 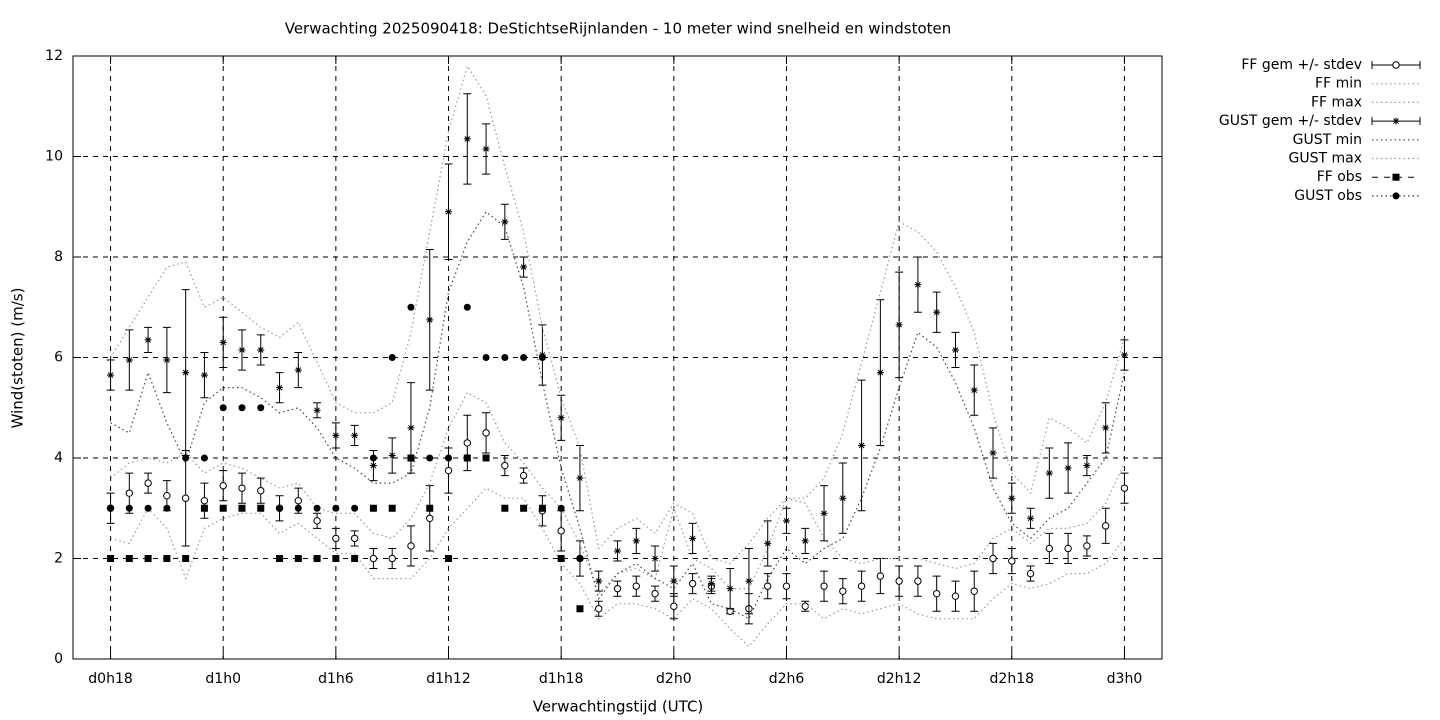 What do you see at coordinates (336, 679) in the screenshot?
I see `x-tick-label: d1h6` at bounding box center [336, 679].